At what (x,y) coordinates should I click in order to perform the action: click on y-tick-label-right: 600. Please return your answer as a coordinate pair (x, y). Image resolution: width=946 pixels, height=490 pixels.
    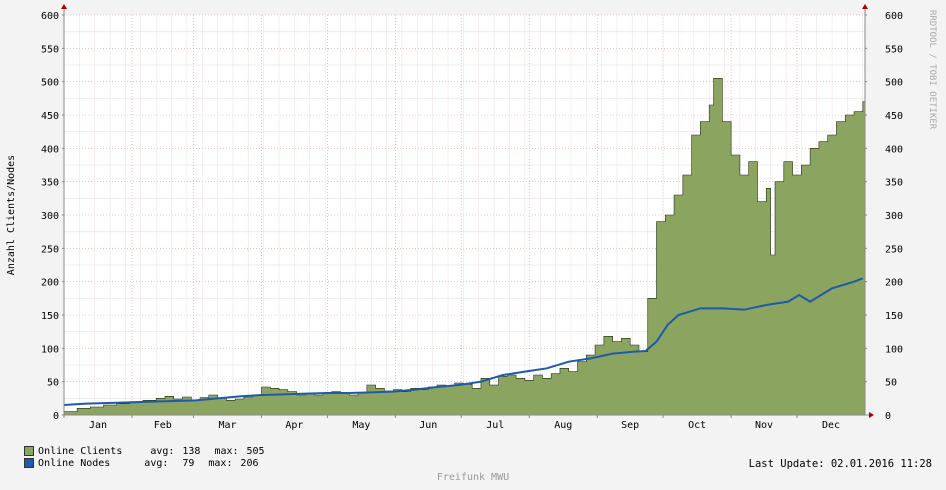
    Looking at the image, I should click on (894, 16).